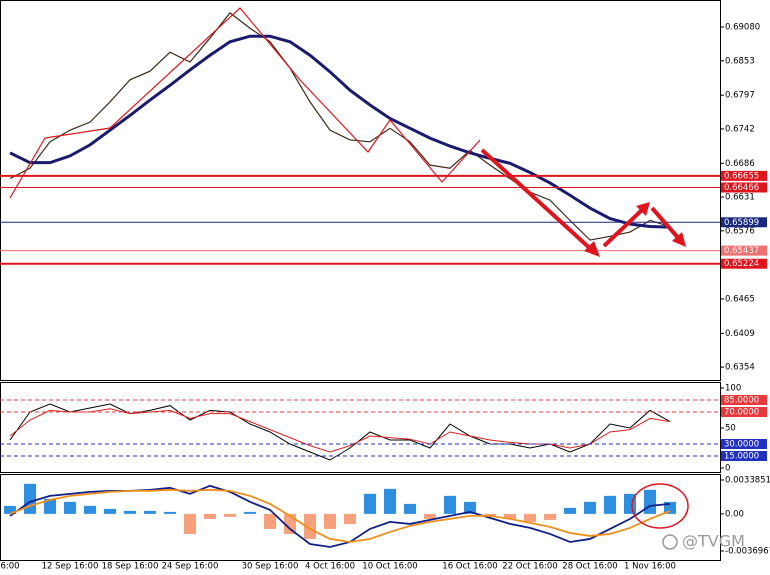 This screenshot has width=770, height=575. I want to click on level-label: 70.0000, so click(741, 413).